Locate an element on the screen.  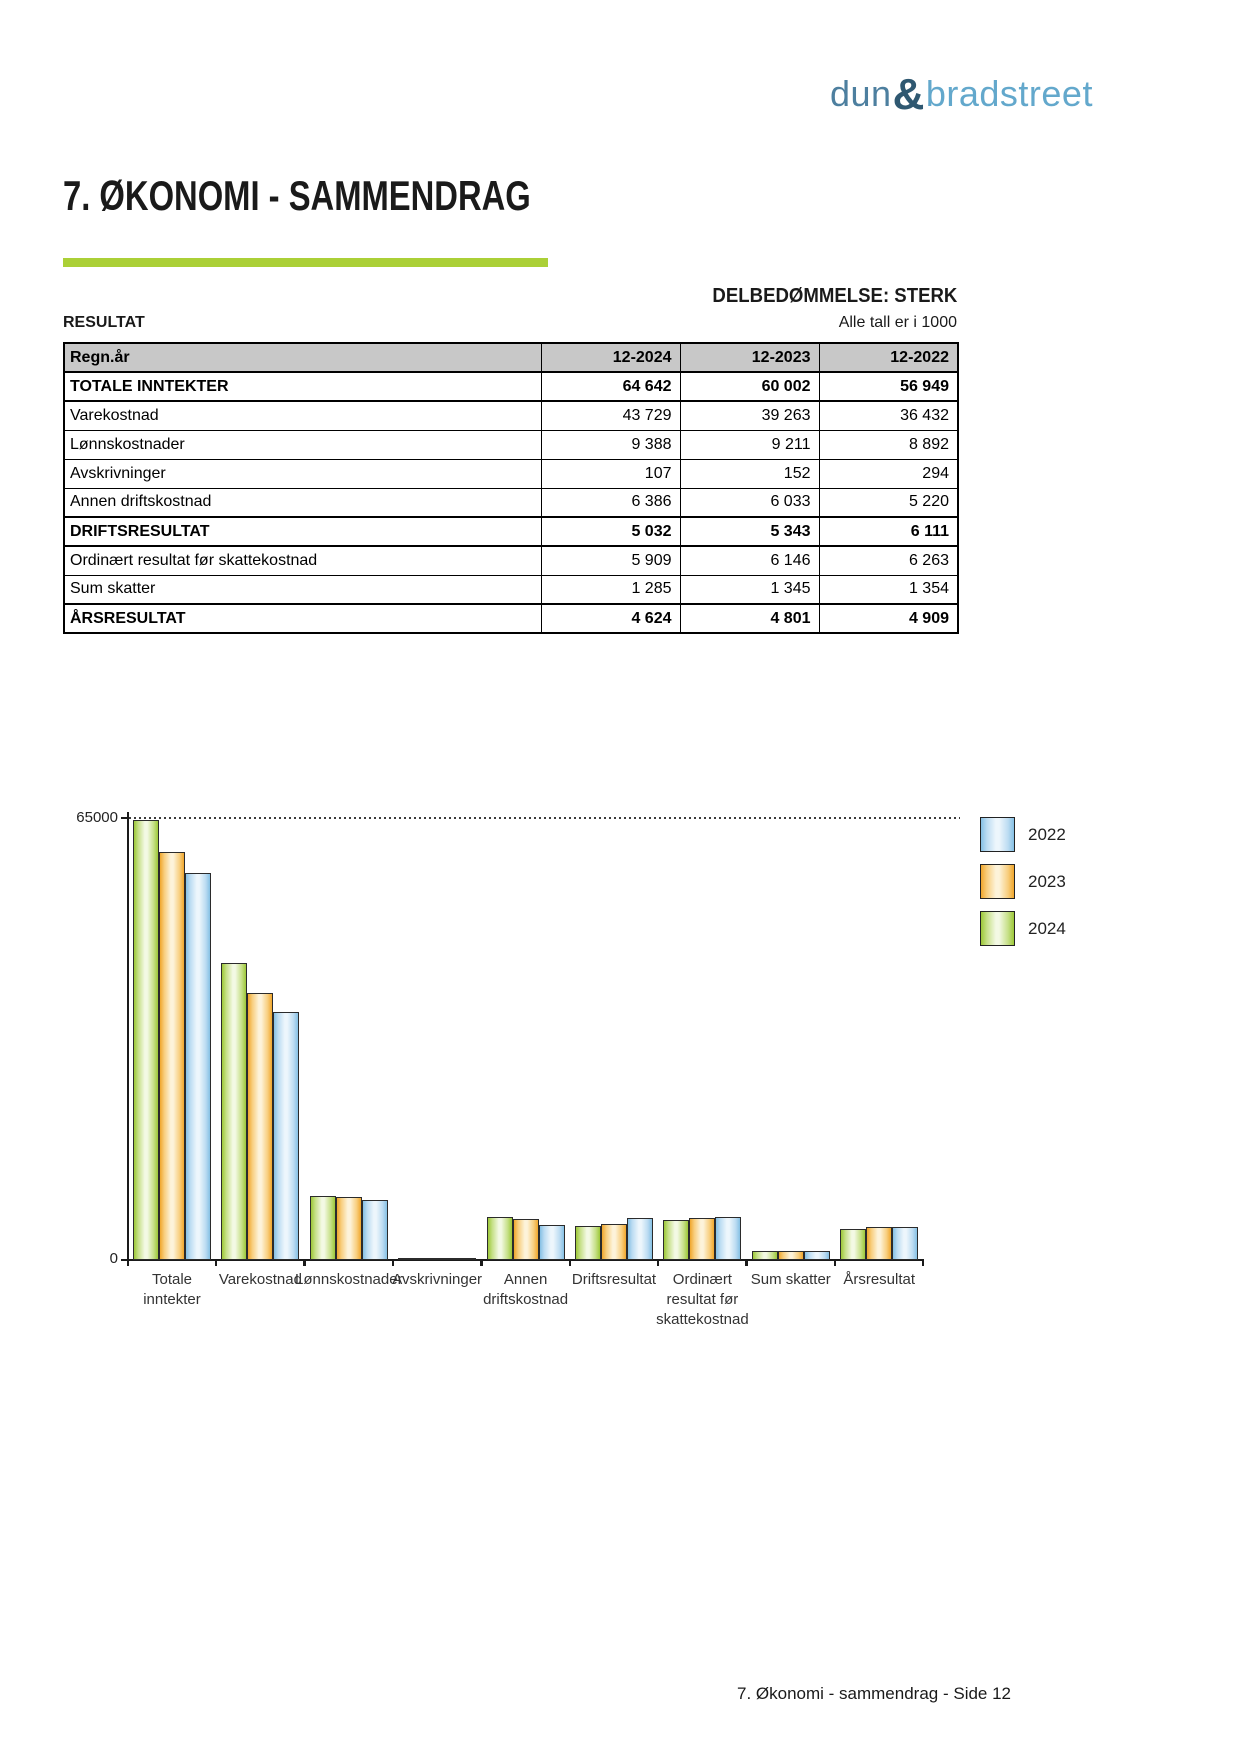
value-cell: 1 345 is located at coordinates (749, 589).